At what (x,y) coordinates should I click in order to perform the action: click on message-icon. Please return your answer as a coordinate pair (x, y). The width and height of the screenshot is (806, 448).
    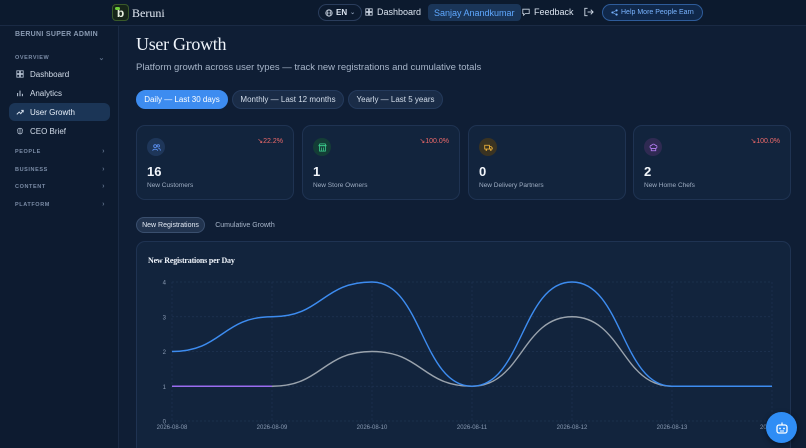
    Looking at the image, I should click on (526, 12).